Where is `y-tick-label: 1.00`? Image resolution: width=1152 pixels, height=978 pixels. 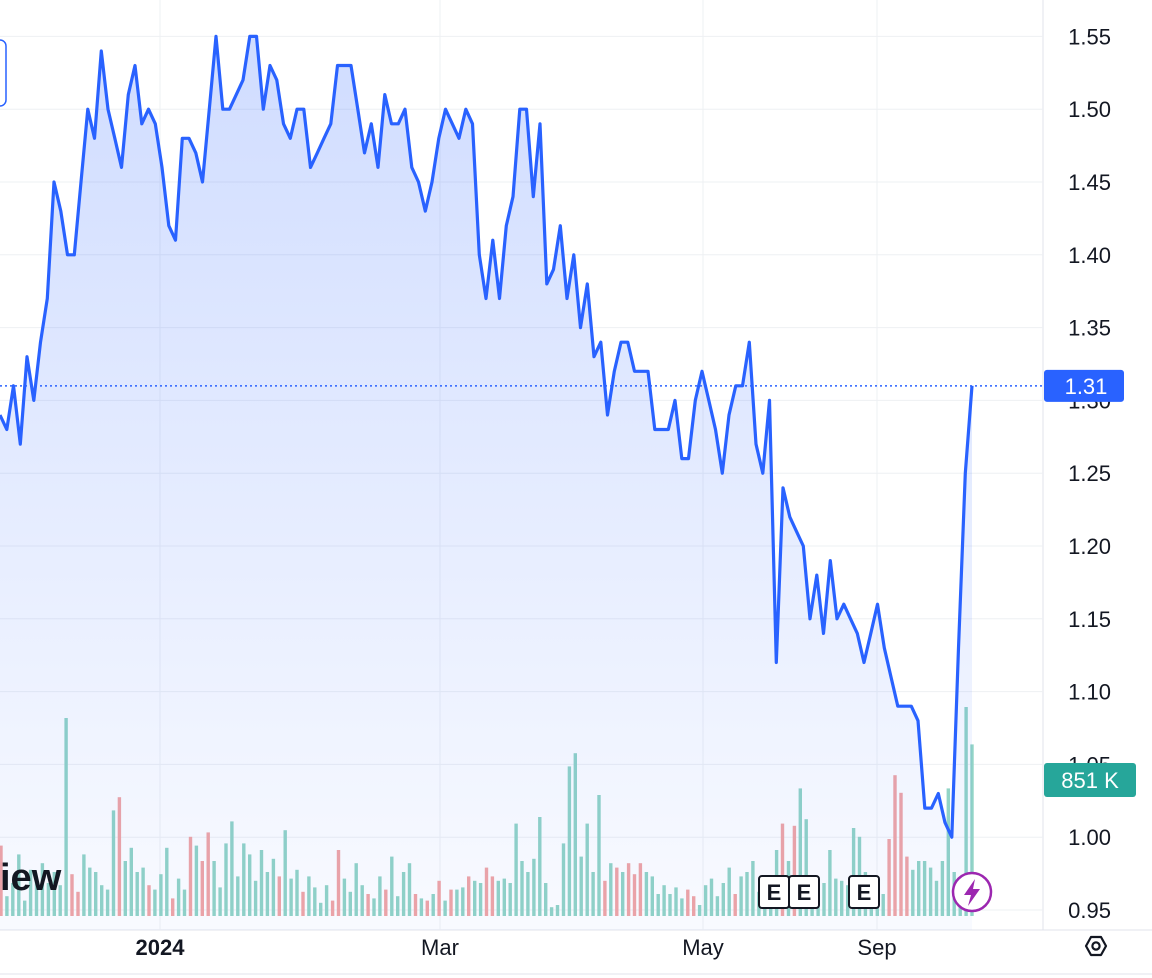 y-tick-label: 1.00 is located at coordinates (1089, 837).